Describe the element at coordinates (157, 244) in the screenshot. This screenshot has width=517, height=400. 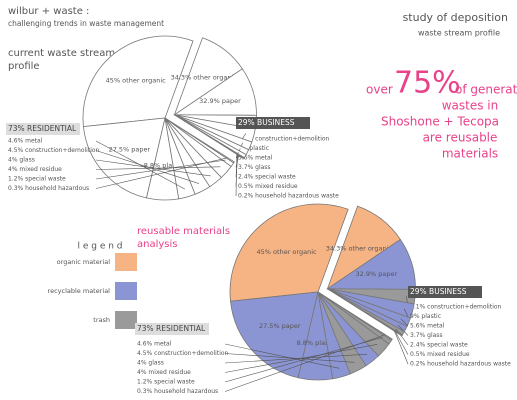
I see `chart-title: analysis` at that location.